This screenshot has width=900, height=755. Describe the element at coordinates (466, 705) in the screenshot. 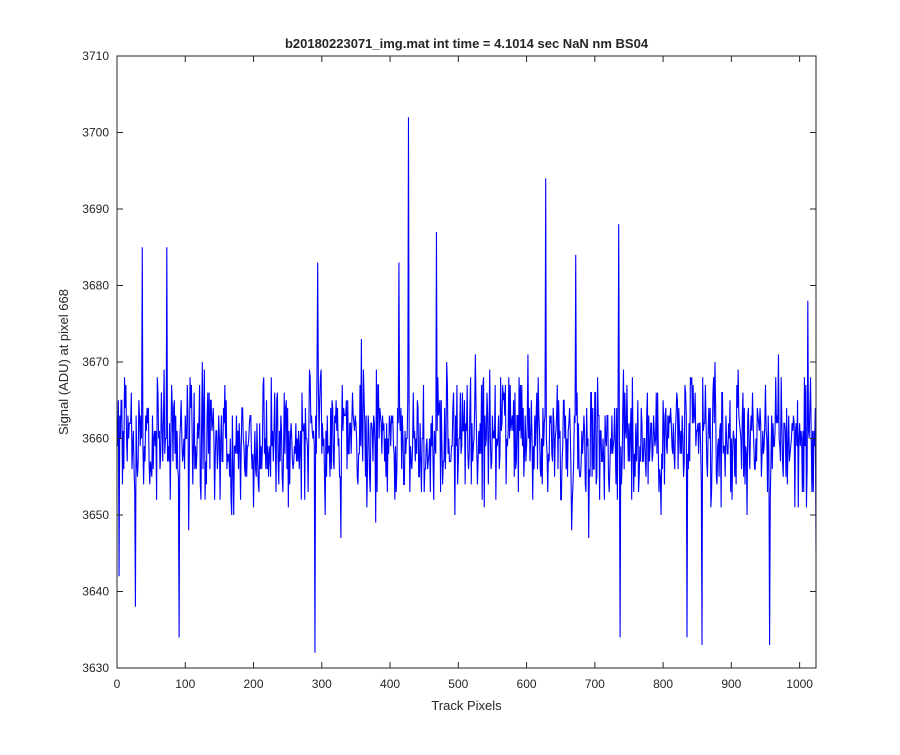

I see `x-axis-label: Track Pixels` at that location.